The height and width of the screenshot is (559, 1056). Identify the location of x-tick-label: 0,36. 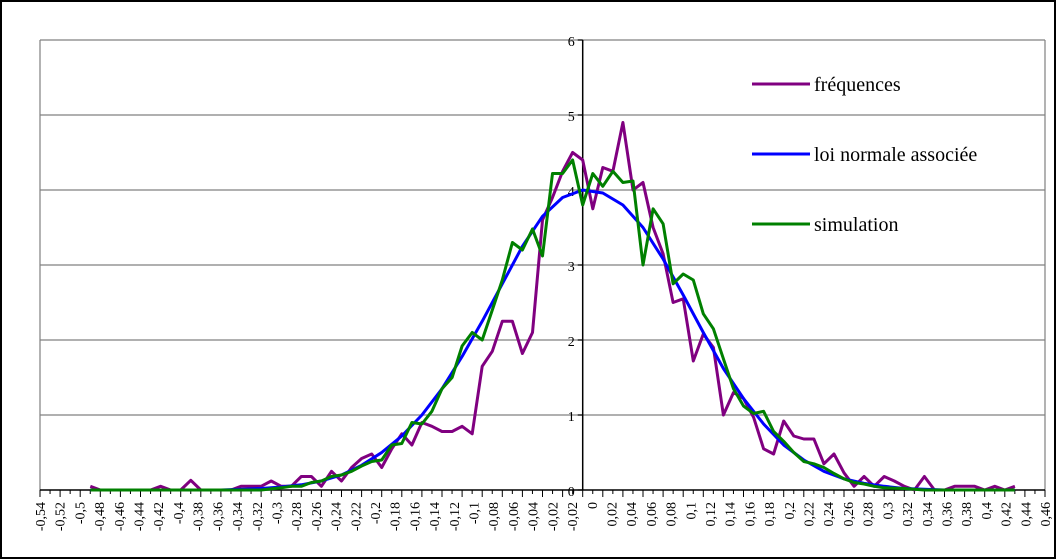
(947, 514).